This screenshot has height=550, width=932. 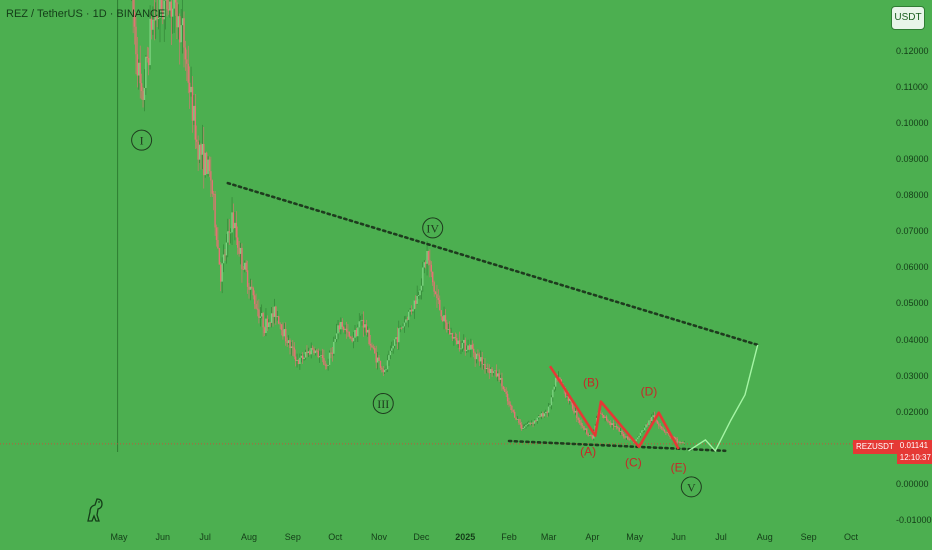 What do you see at coordinates (721, 537) in the screenshot?
I see `x-tick-label: Jul` at bounding box center [721, 537].